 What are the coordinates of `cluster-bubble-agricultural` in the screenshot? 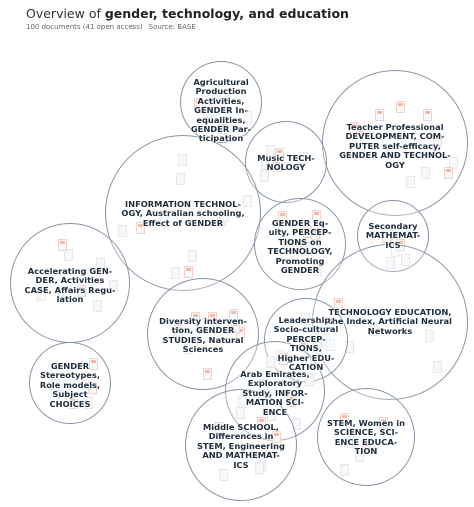 It's located at (221, 102).